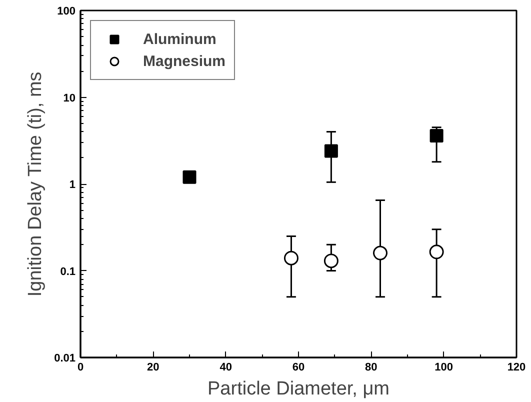 The width and height of the screenshot is (531, 402). What do you see at coordinates (179, 39) in the screenshot?
I see `legend-label: Aluminum` at bounding box center [179, 39].